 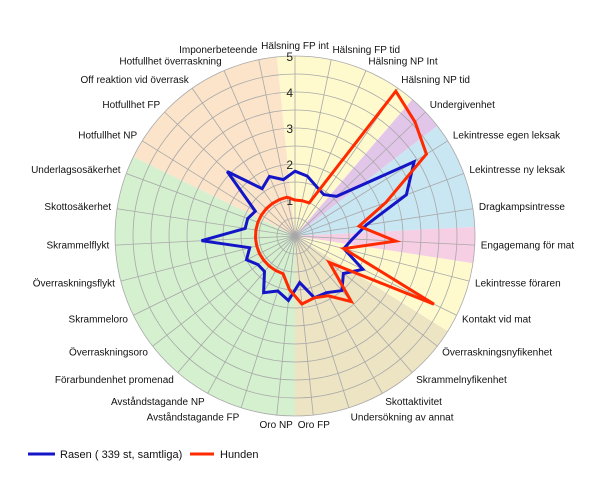 I want to click on axis-label-hälsning-np-tid: Hälsning NP tid, so click(x=435, y=80).